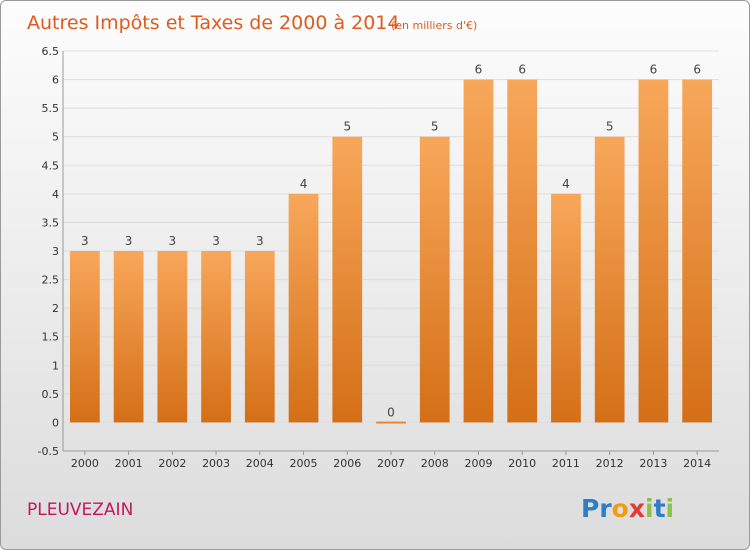 This screenshot has width=750, height=550. Describe the element at coordinates (435, 127) in the screenshot. I see `data-label-2008: 5` at that location.